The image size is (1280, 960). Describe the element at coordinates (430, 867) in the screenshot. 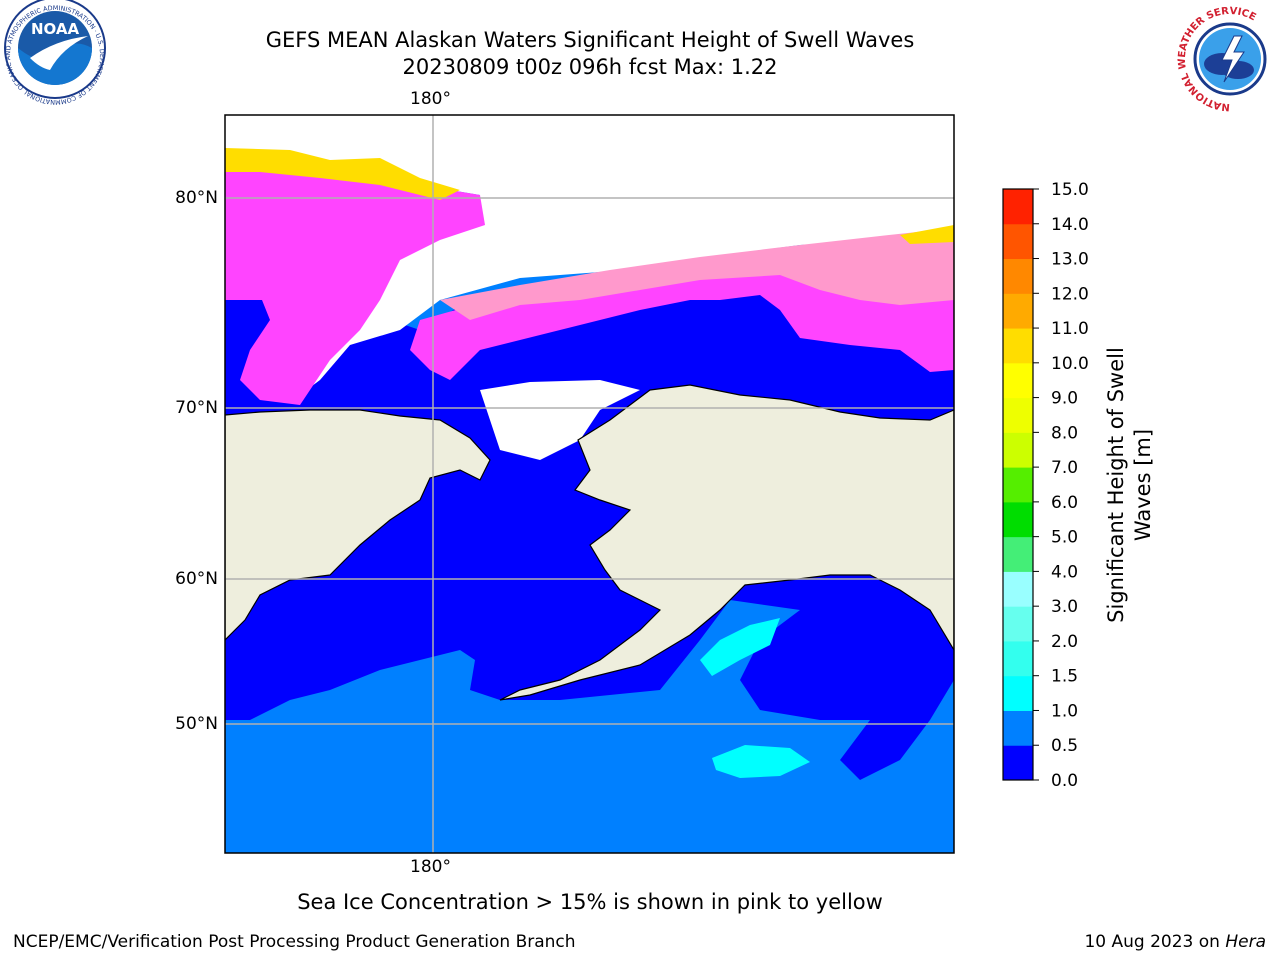

I see `lon-label-bottom: 180°` at that location.